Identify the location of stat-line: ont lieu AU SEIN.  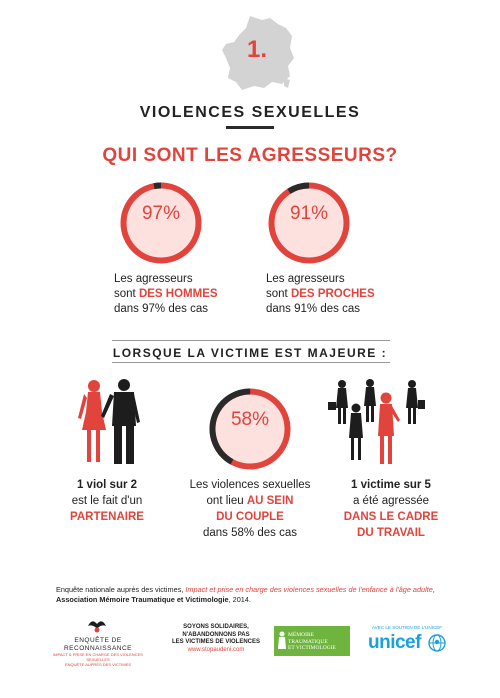
(250, 501).